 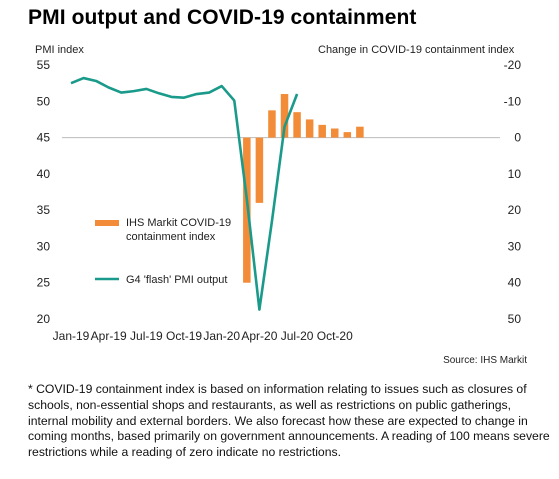 What do you see at coordinates (303, 188) in the screenshot?
I see `containment-bars` at bounding box center [303, 188].